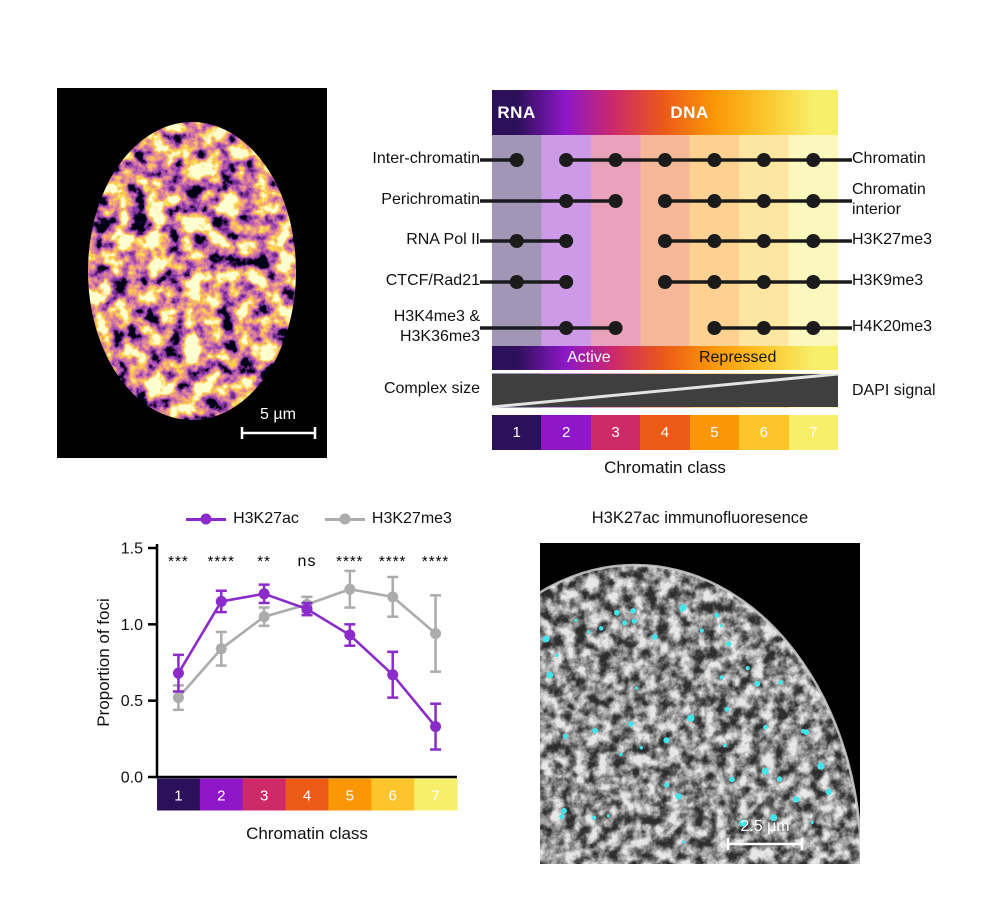 Image resolution: width=1000 pixels, height=909 pixels. Describe the element at coordinates (411, 518) in the screenshot. I see `legend-label-h3k27me3: H3K27me3` at that location.